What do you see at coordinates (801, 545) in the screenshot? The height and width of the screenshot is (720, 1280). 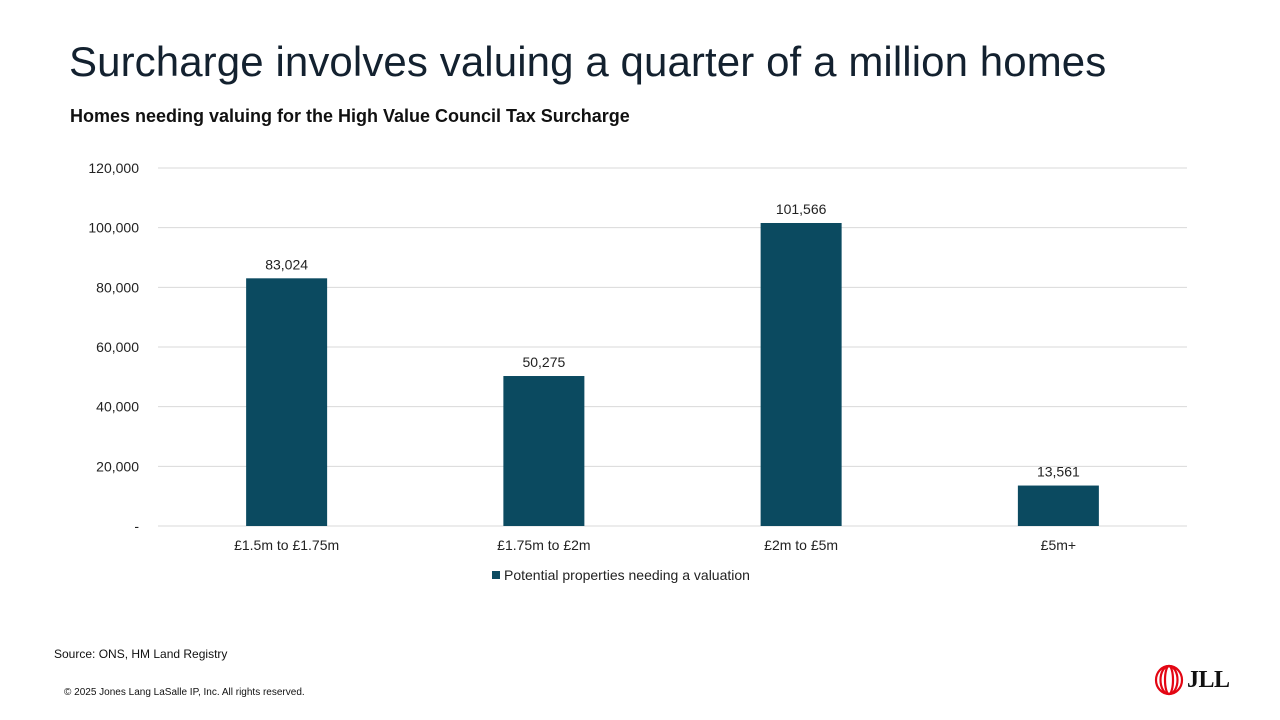 I see `x-tick-label: £2m to £5m` at bounding box center [801, 545].